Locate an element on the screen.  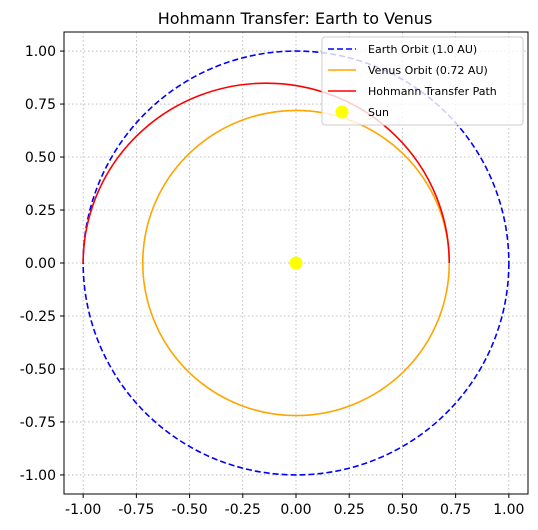
legend-label: Sun is located at coordinates (378, 112).